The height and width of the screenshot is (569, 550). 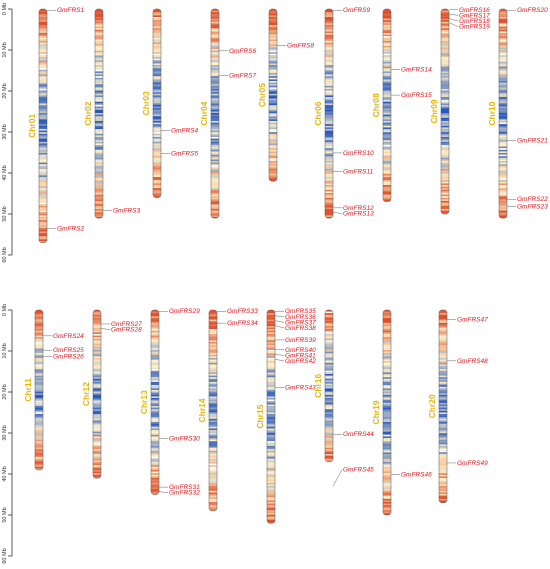 What do you see at coordinates (532, 207) in the screenshot?
I see `gene-label: GmFRS23` at bounding box center [532, 207].